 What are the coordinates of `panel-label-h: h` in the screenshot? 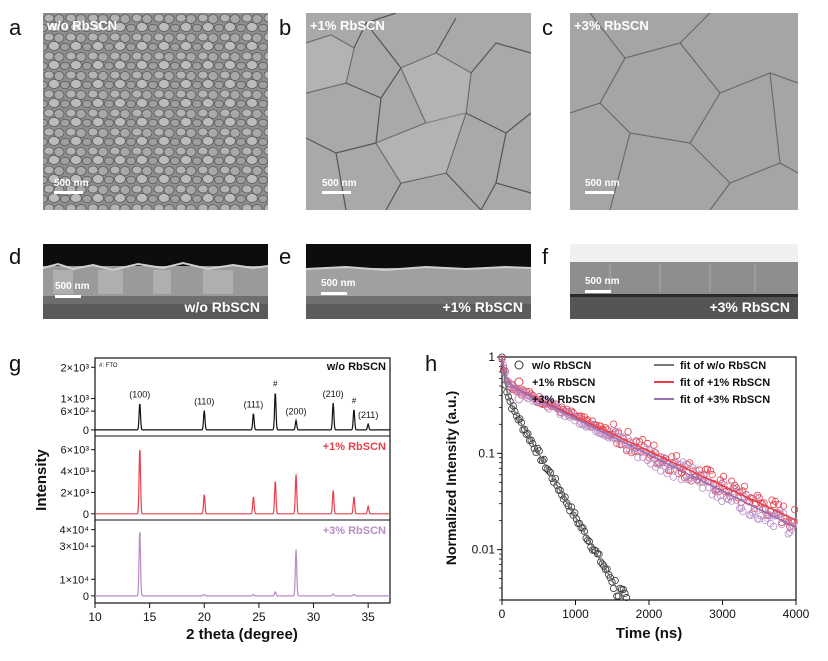 It's located at (431, 363).